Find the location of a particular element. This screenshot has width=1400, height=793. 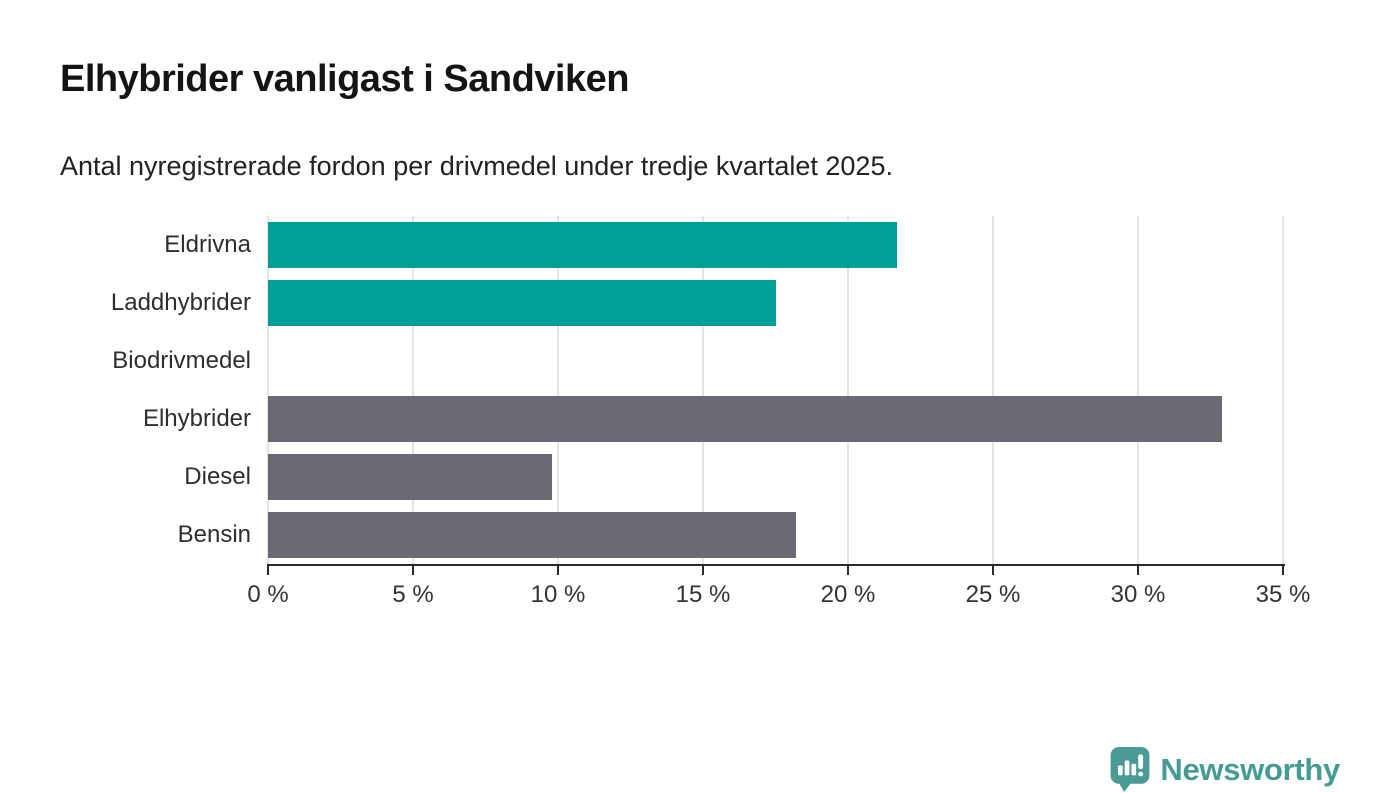

chart-row: Laddhybrider is located at coordinates (697, 303).